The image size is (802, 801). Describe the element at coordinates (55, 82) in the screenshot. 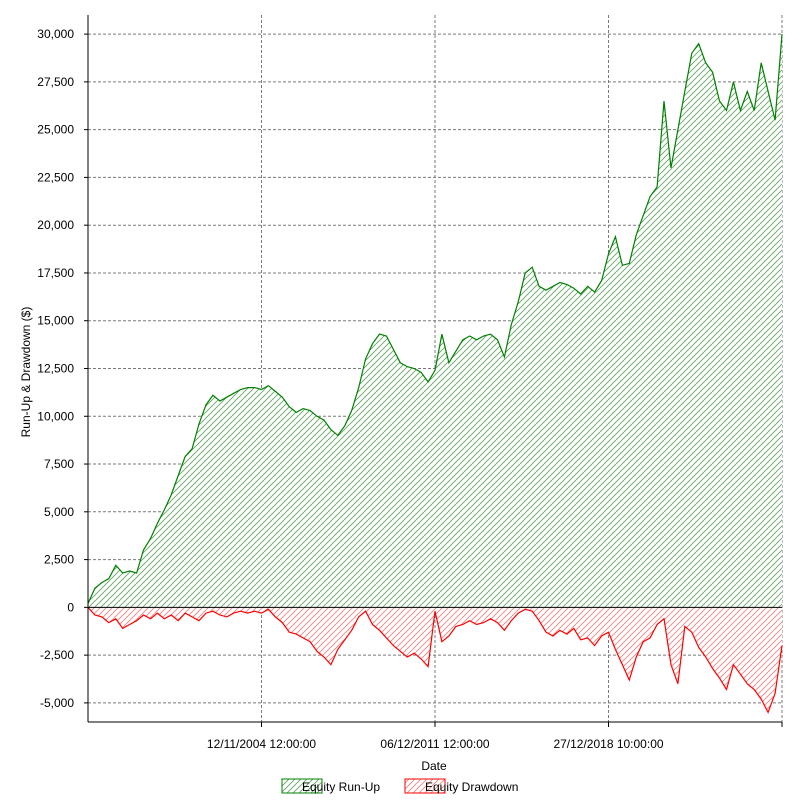

I see `y-tick-label: 27,500` at that location.